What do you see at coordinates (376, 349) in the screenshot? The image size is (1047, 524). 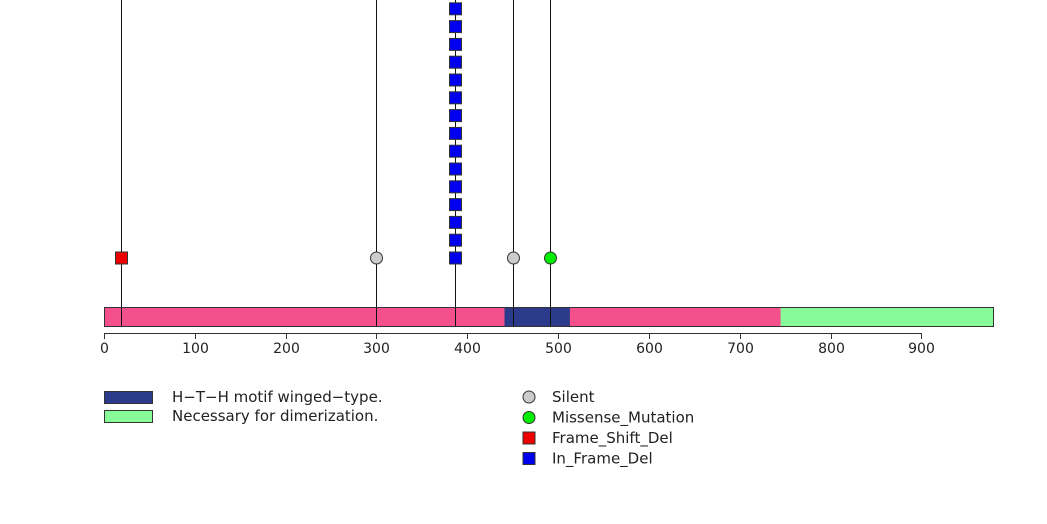 I see `x-tick-label: 300` at bounding box center [376, 349].